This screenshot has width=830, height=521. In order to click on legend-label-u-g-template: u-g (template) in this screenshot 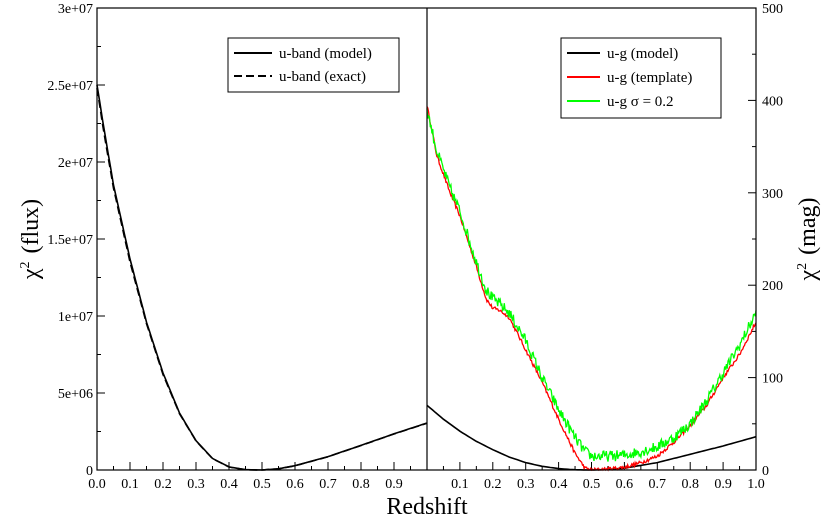, I will do `click(649, 78)`.